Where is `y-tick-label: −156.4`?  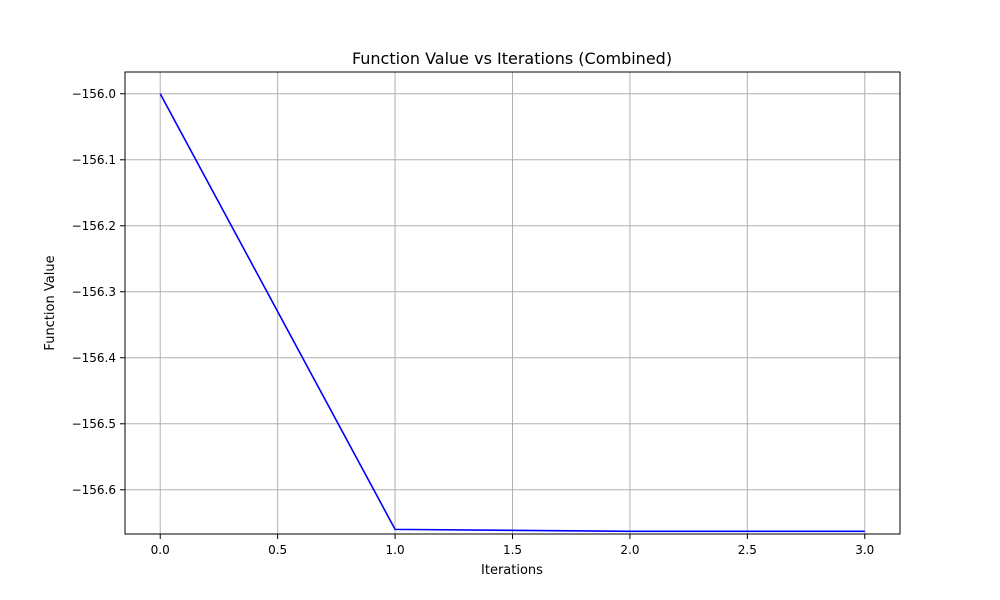
y-tick-label: −156.4 is located at coordinates (94, 358).